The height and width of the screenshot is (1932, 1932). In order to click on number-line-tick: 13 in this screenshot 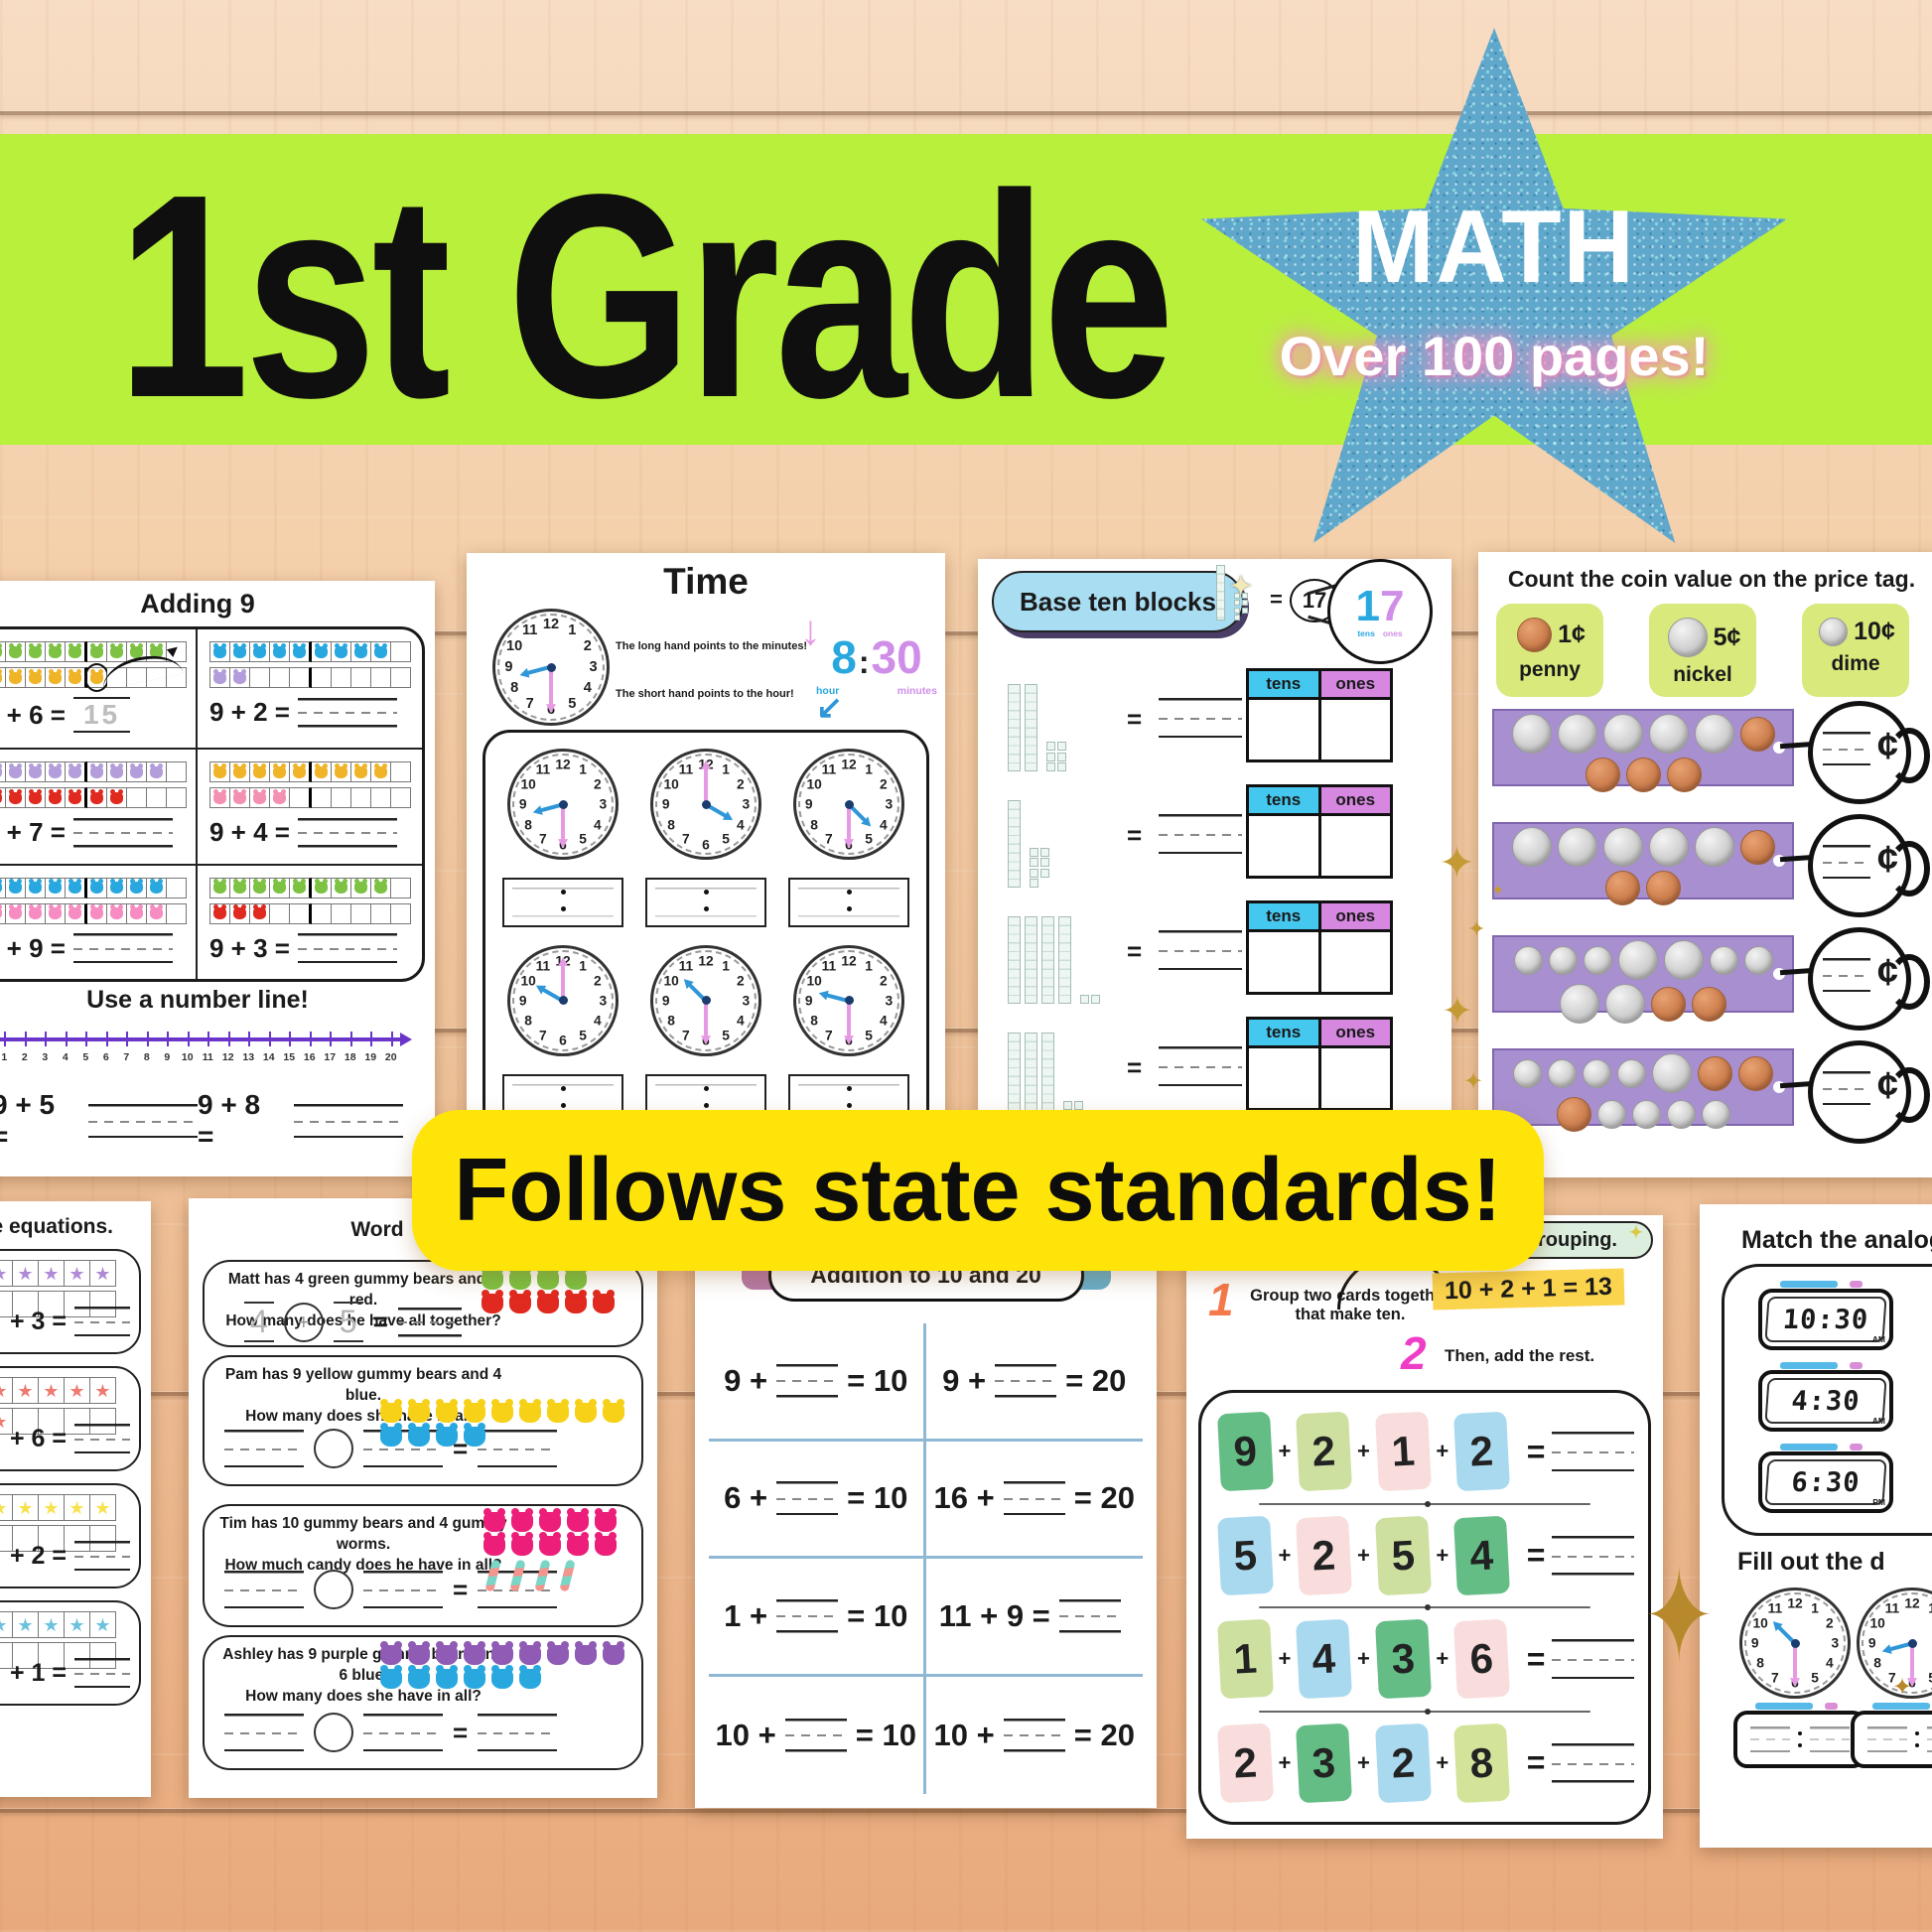, I will do `click(248, 1046)`.